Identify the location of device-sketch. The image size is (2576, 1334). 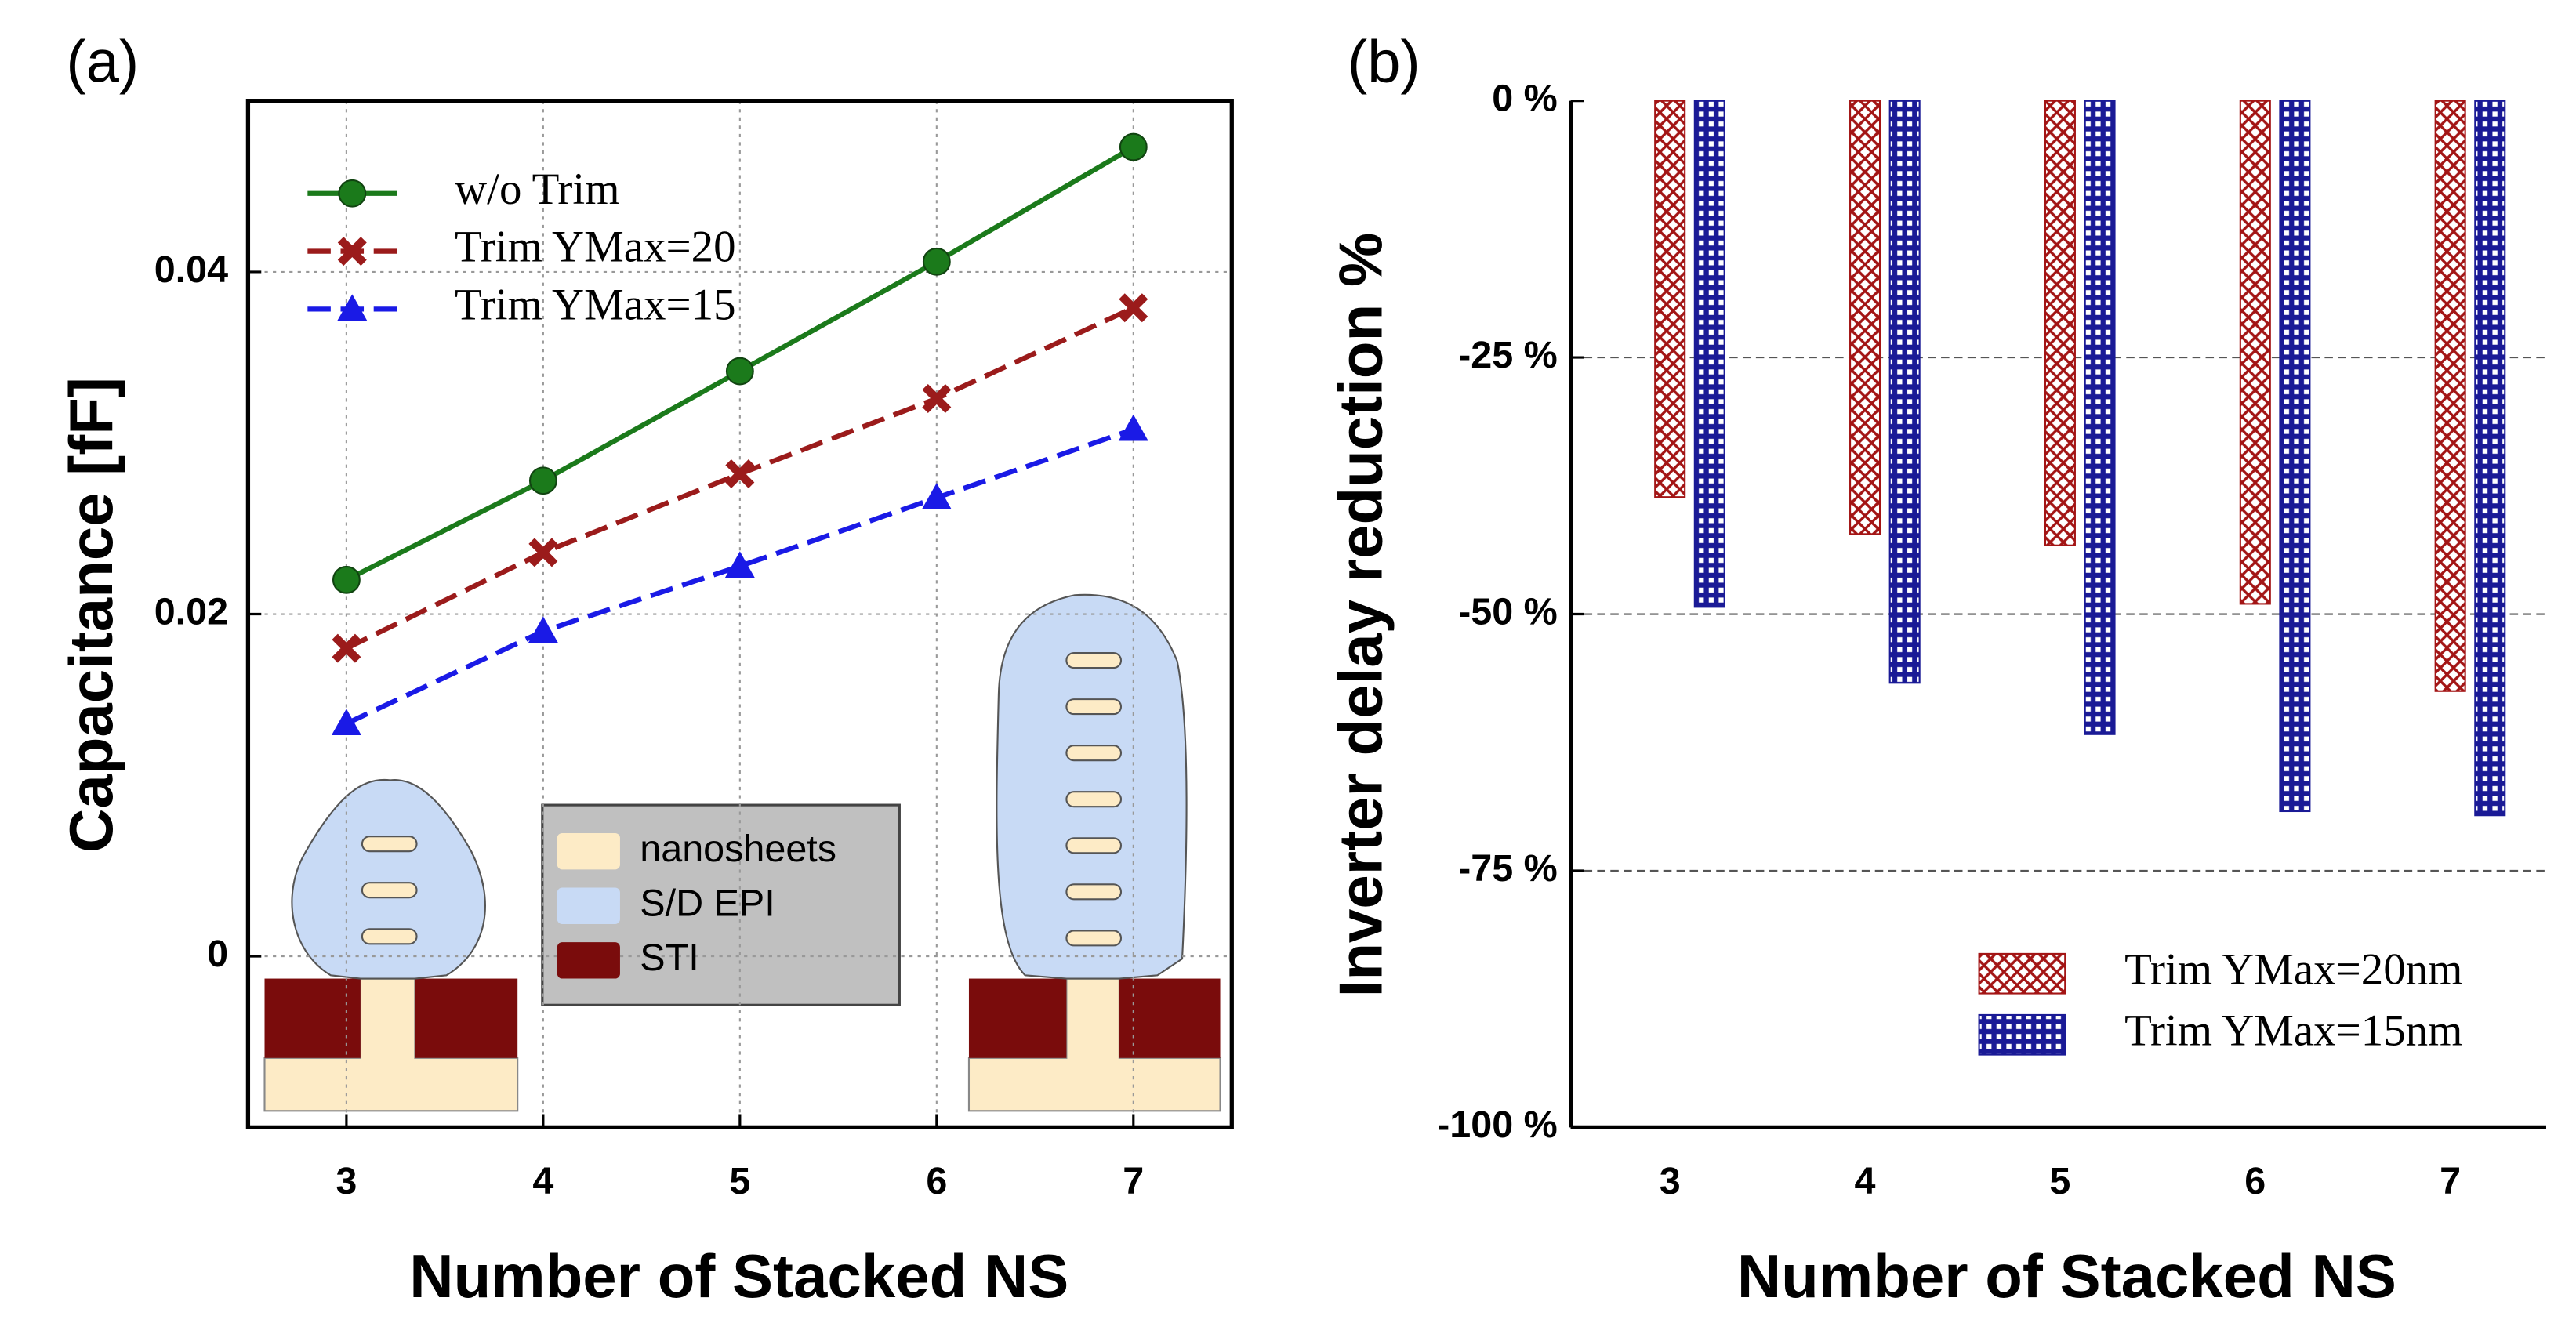
(742, 852).